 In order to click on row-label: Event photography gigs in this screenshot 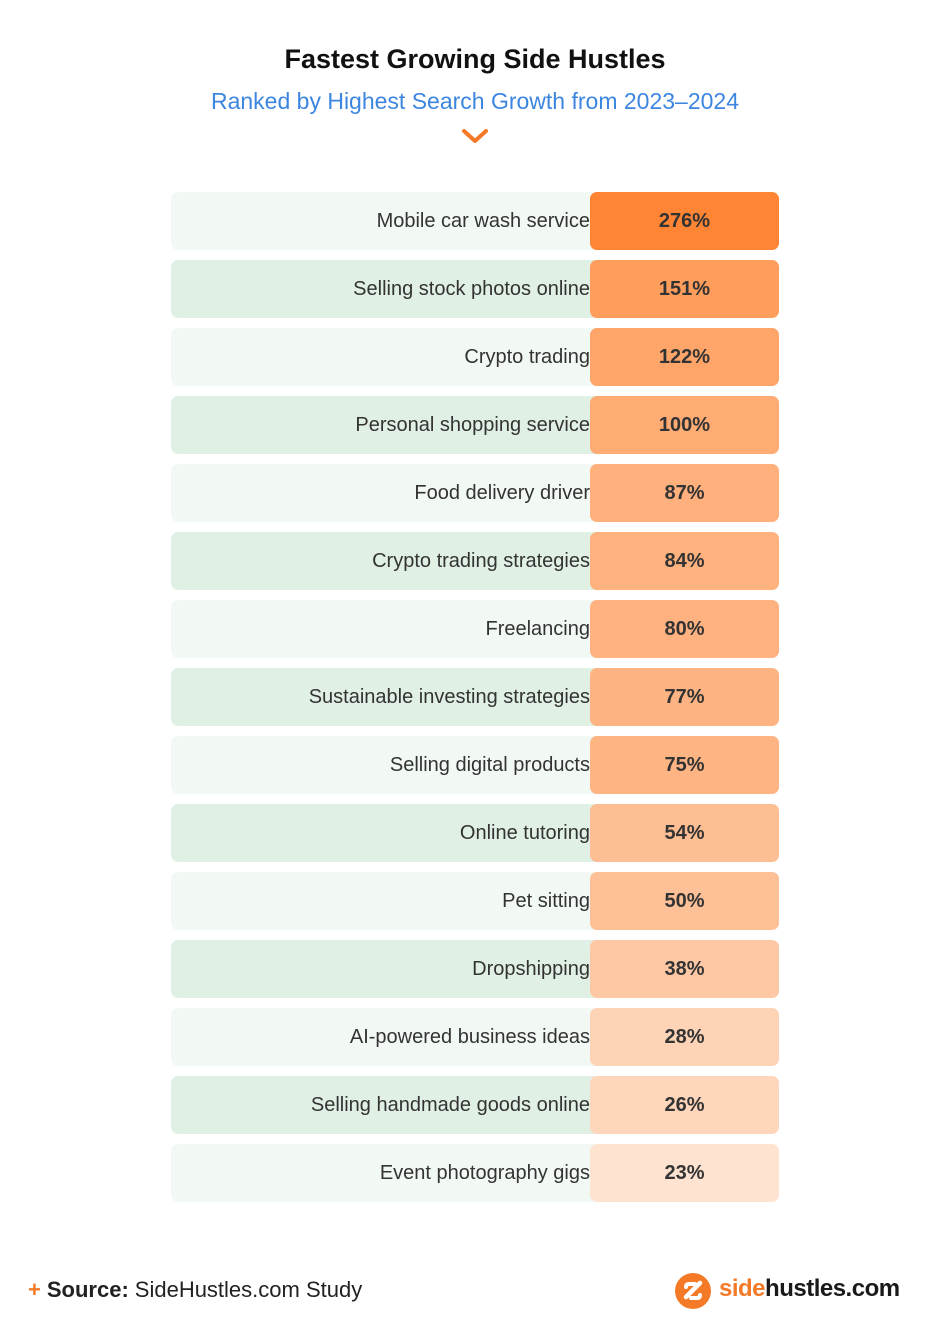, I will do `click(386, 1173)`.